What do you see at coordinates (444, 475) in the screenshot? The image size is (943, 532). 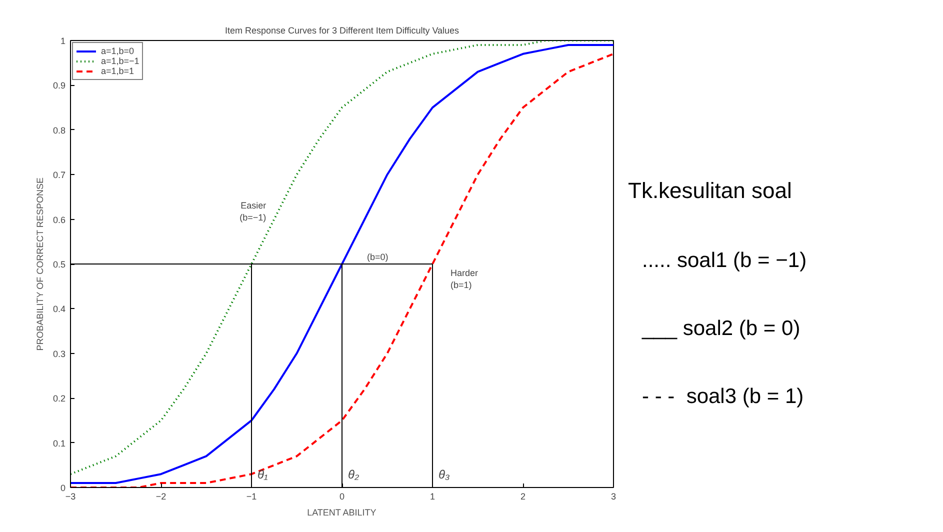 I see `ref-line-label: θ₃` at bounding box center [444, 475].